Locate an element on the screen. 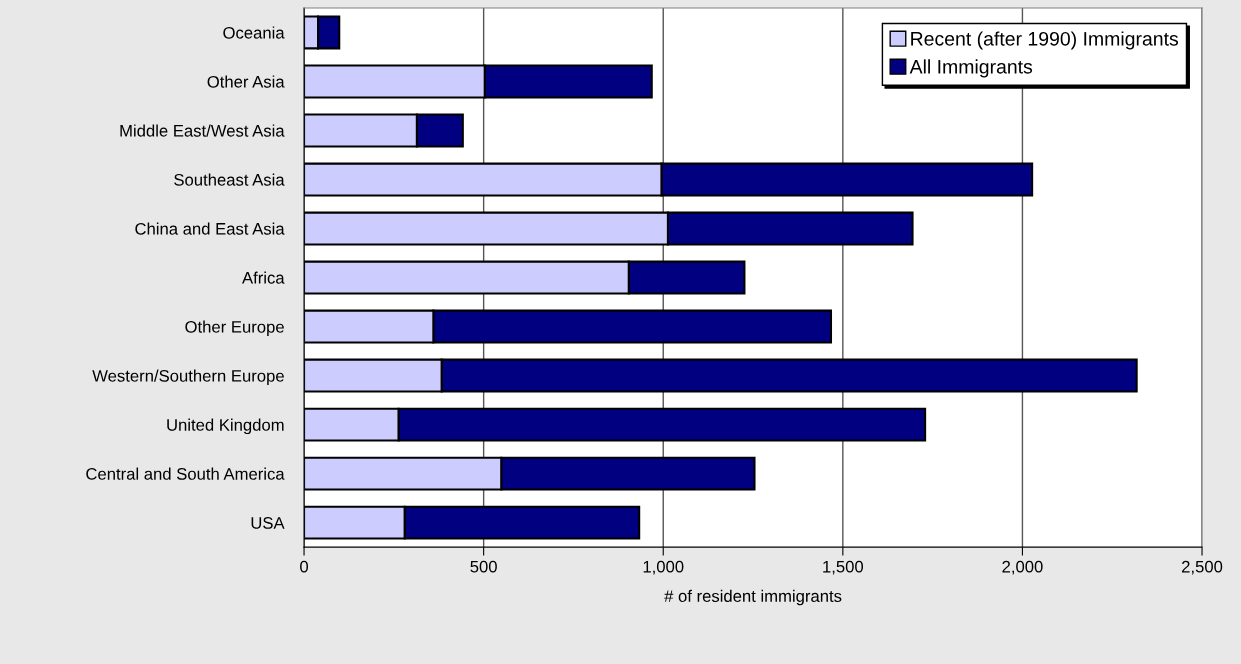 This screenshot has height=664, width=1241. x-axis-title: # of resident immigrants is located at coordinates (753, 597).